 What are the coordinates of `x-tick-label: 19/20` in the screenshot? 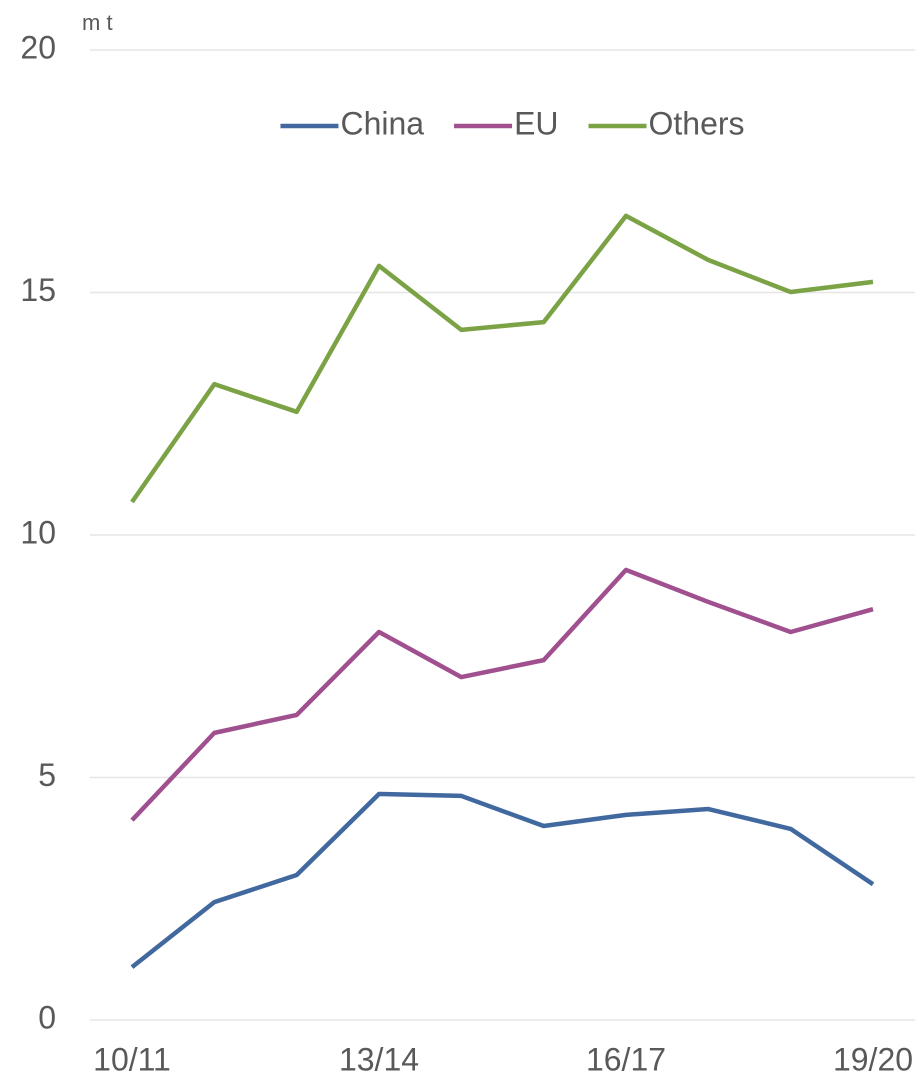 It's located at (873, 1059).